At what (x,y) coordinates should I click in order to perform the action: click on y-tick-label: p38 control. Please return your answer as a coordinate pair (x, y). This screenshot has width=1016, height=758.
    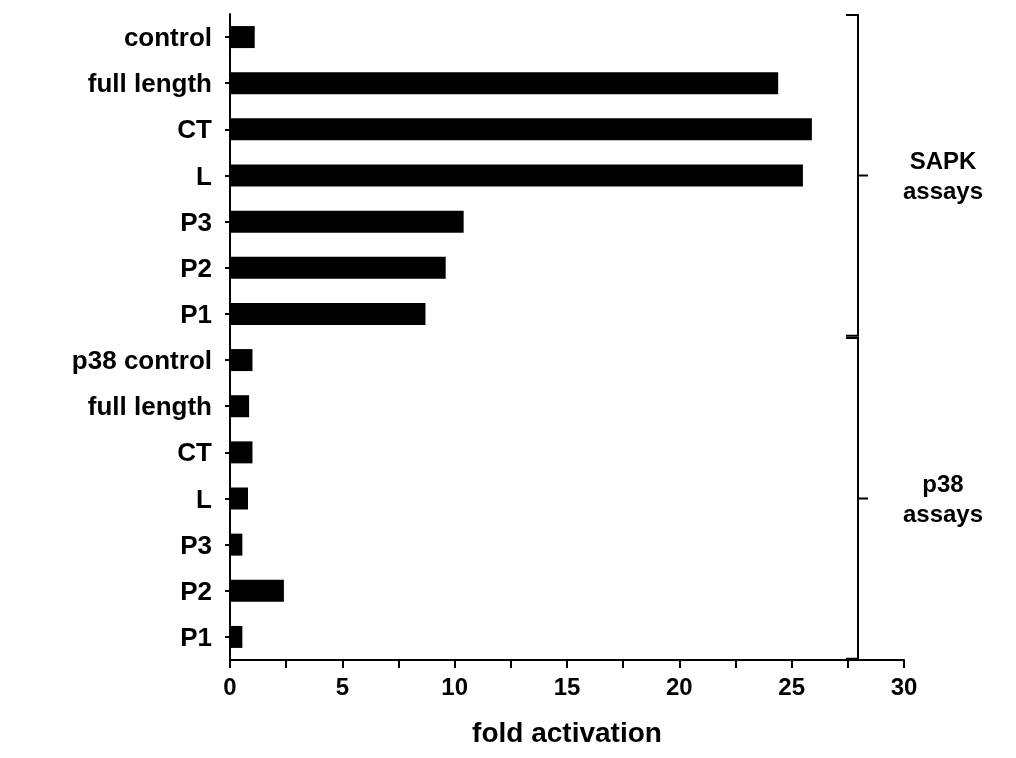
    Looking at the image, I should click on (141, 360).